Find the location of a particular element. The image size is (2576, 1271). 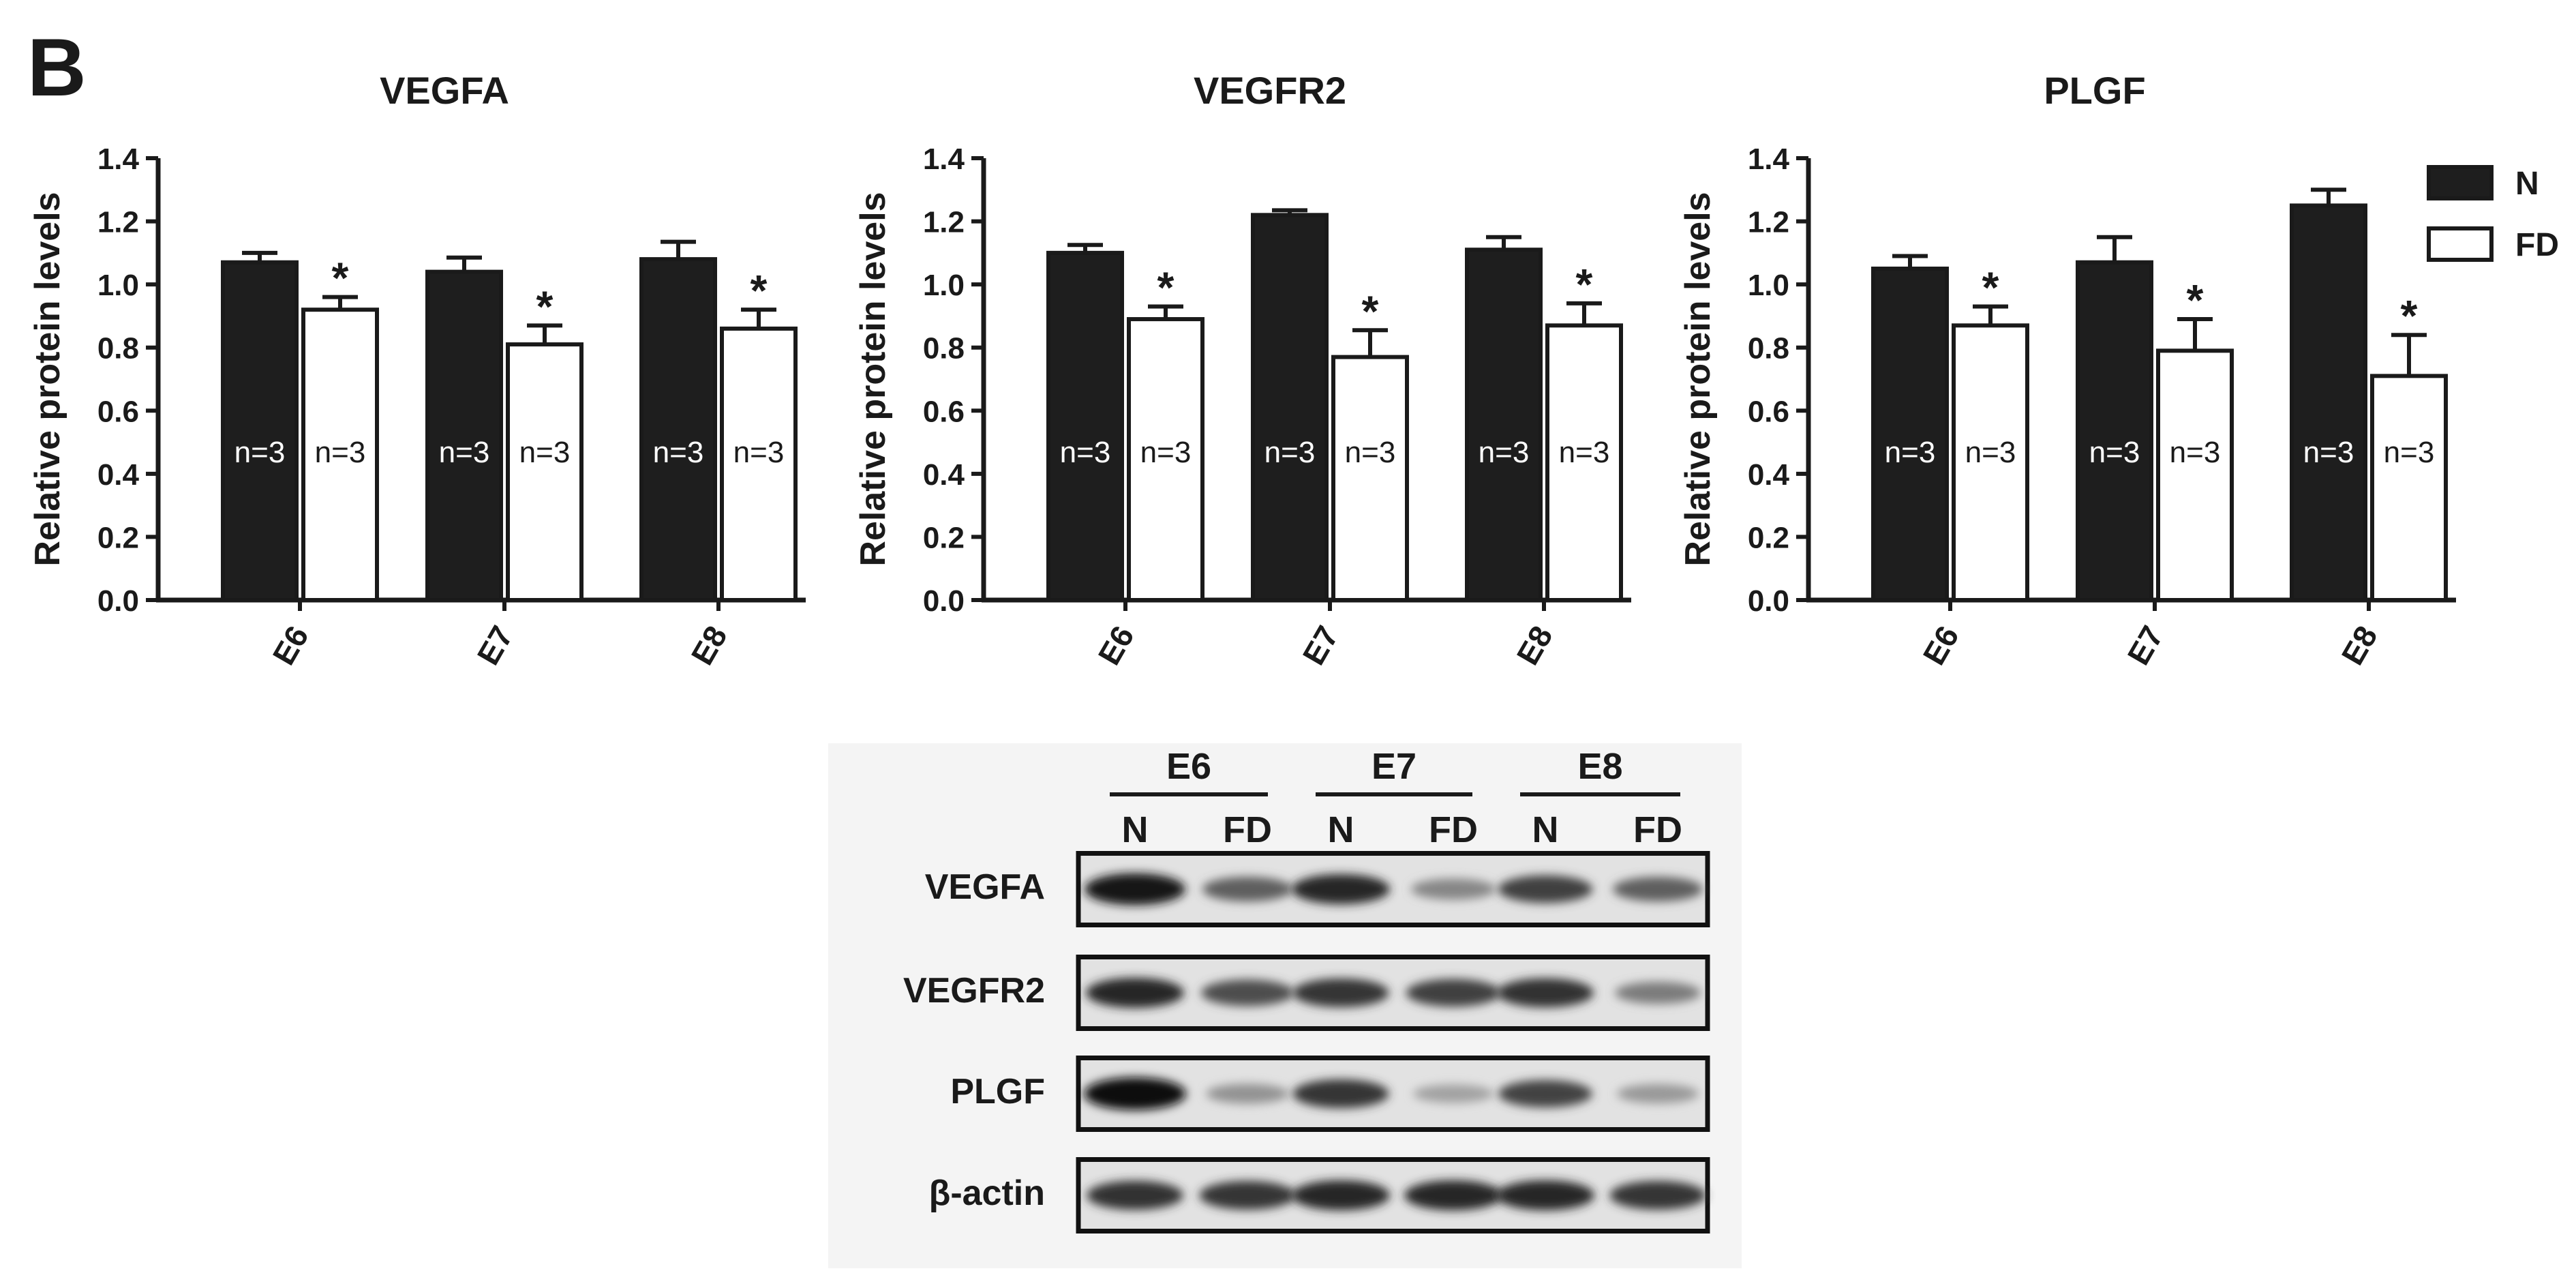

blot-row-label: VEGFR2 is located at coordinates (974, 991).